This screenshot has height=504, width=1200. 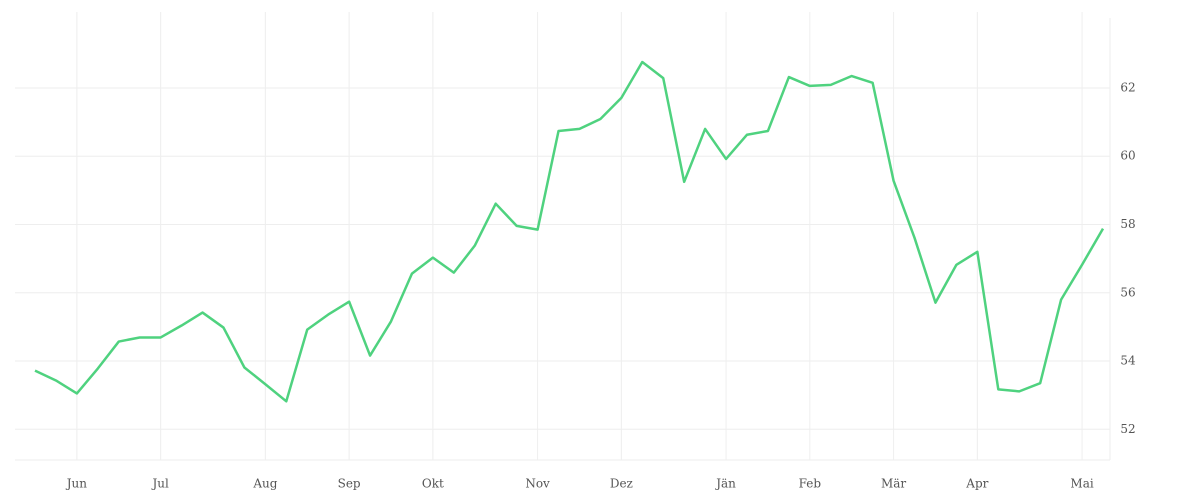 I want to click on y-tick-label: 52, so click(x=1127, y=429).